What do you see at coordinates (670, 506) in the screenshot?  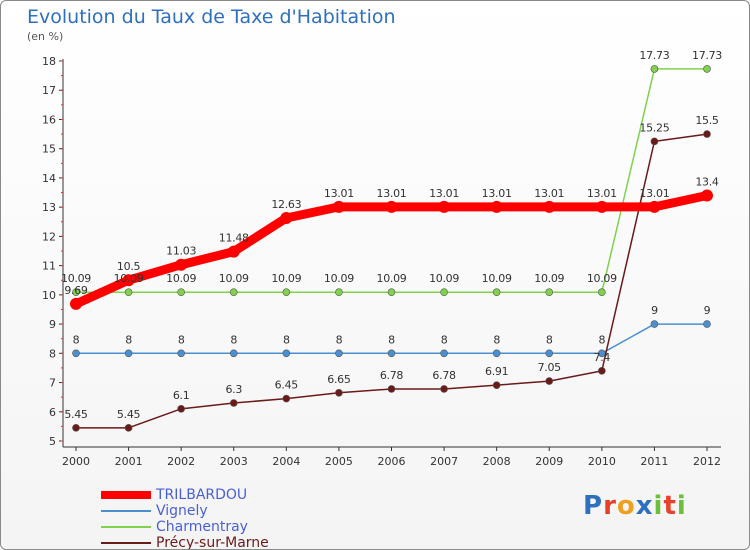 I see `logo-letter: t` at bounding box center [670, 506].